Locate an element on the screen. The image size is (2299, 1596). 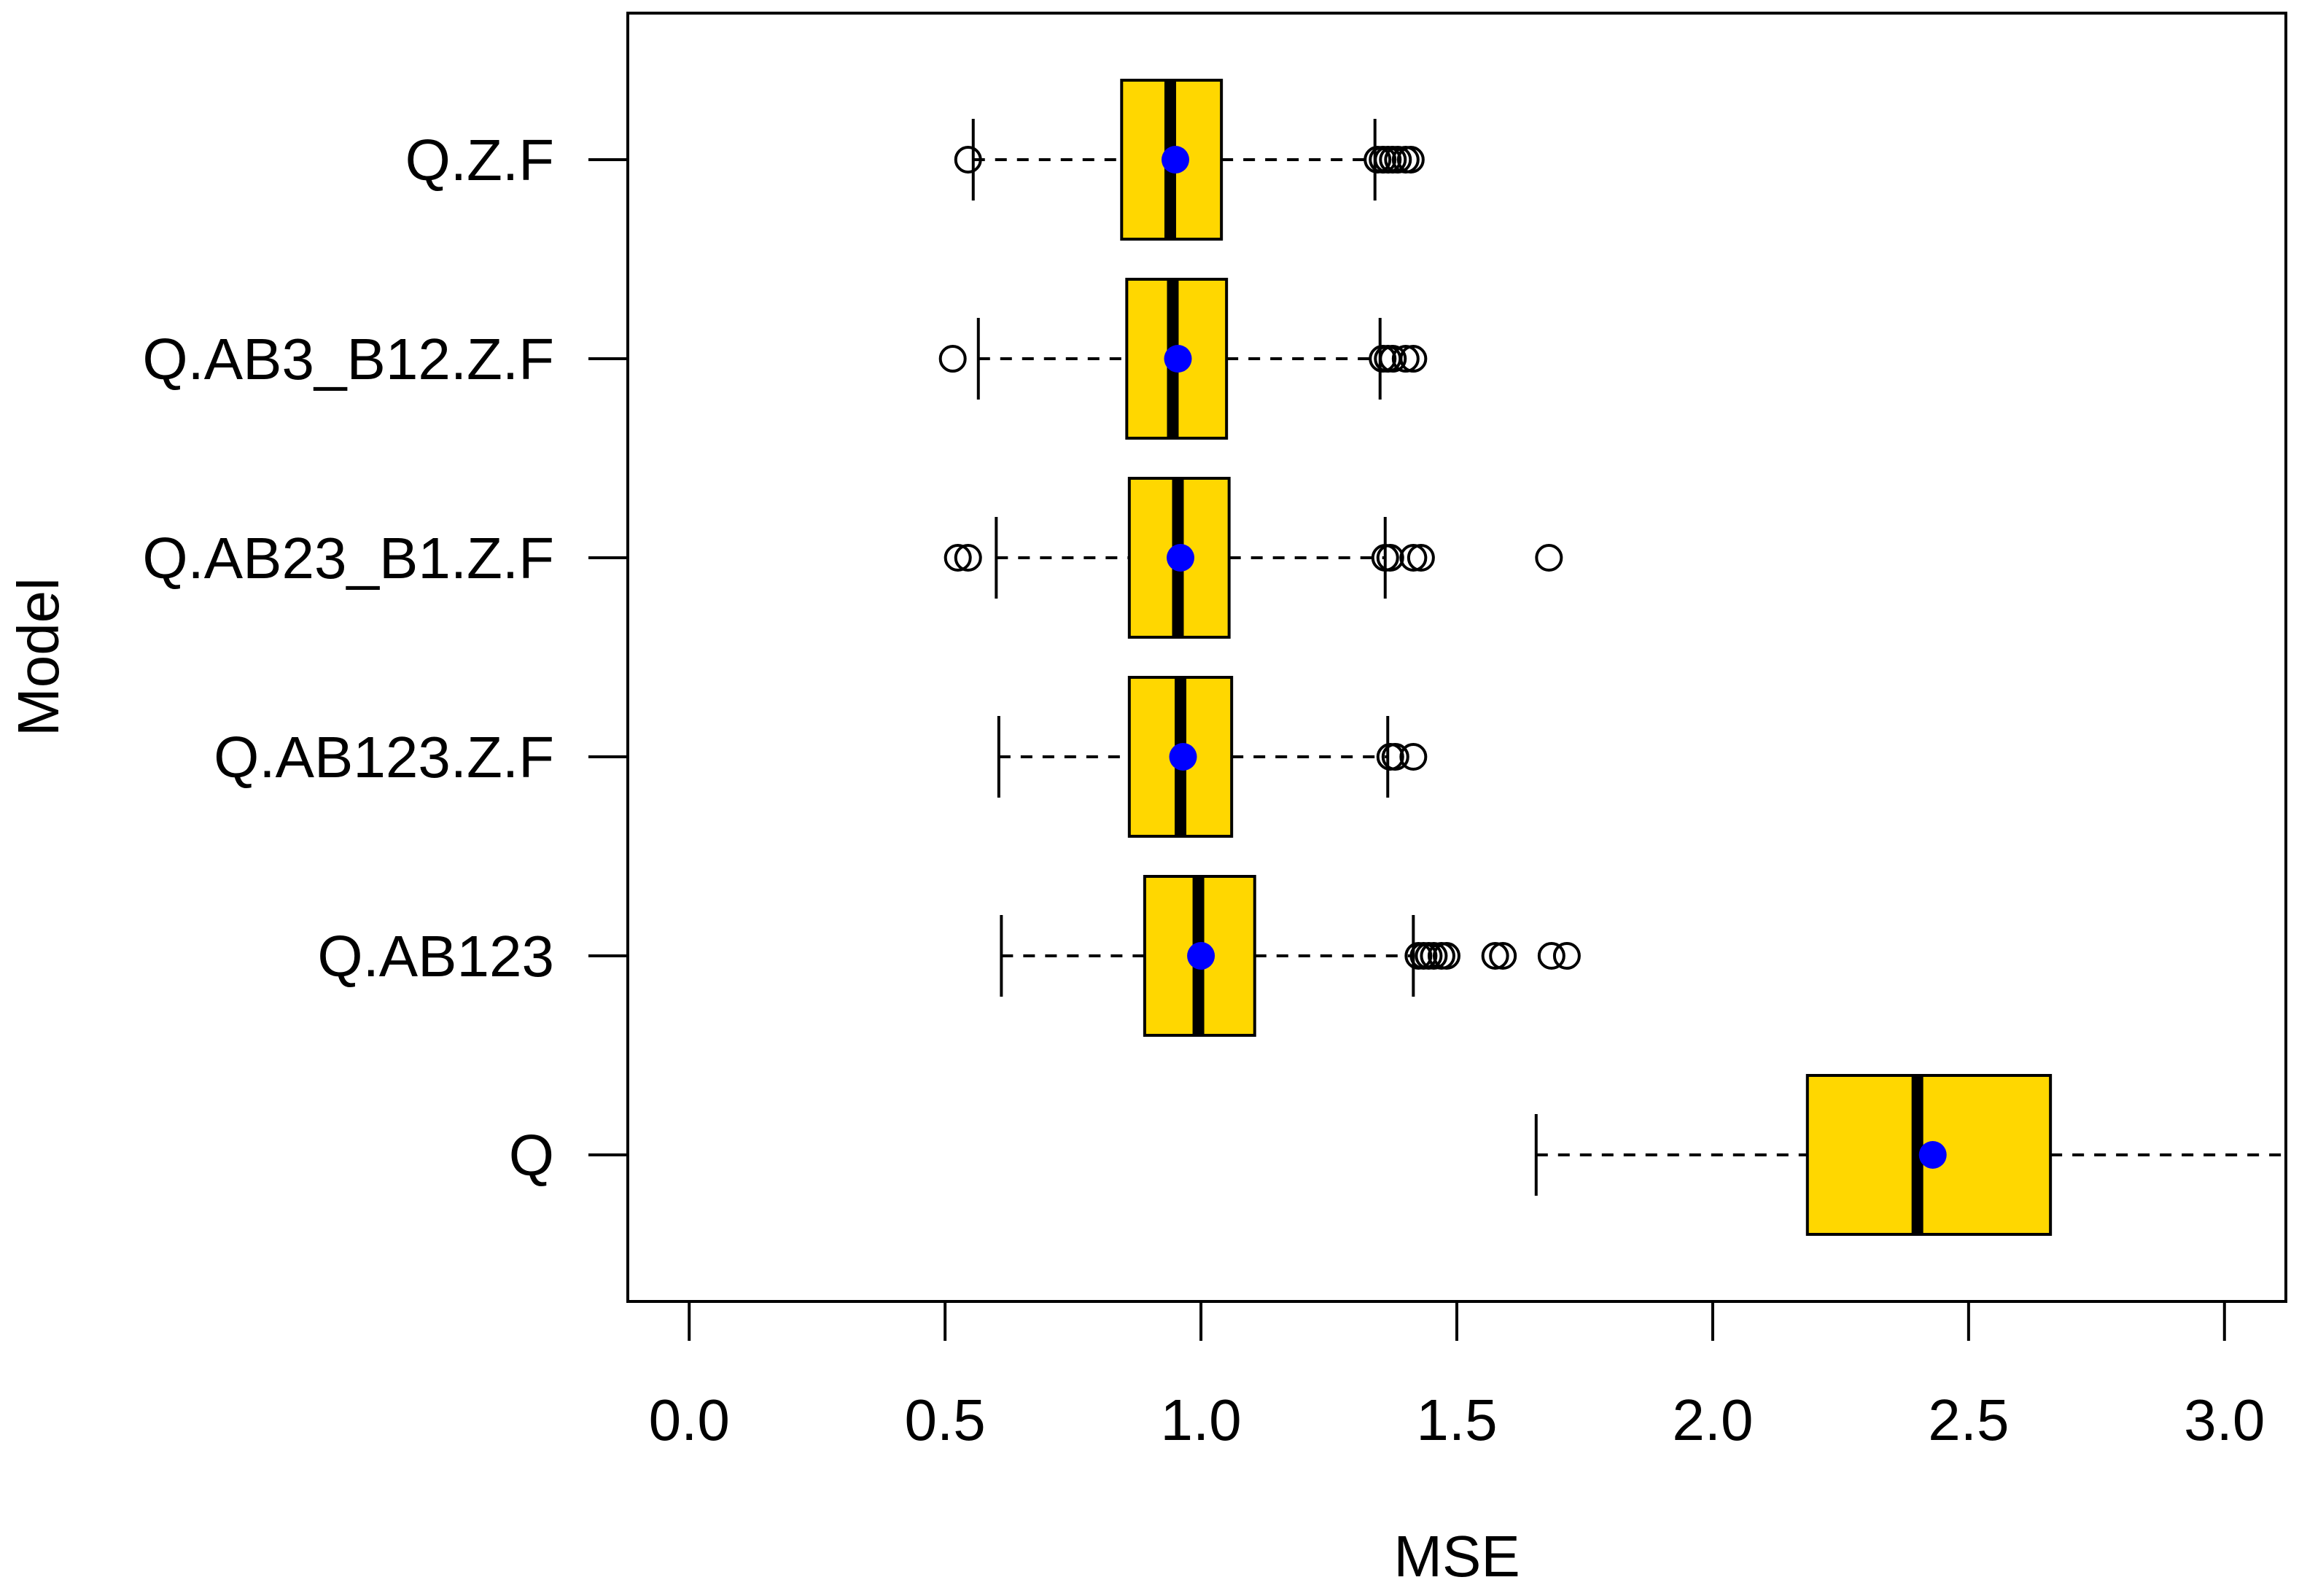
x-tick-label: 0.0 is located at coordinates (689, 1419).